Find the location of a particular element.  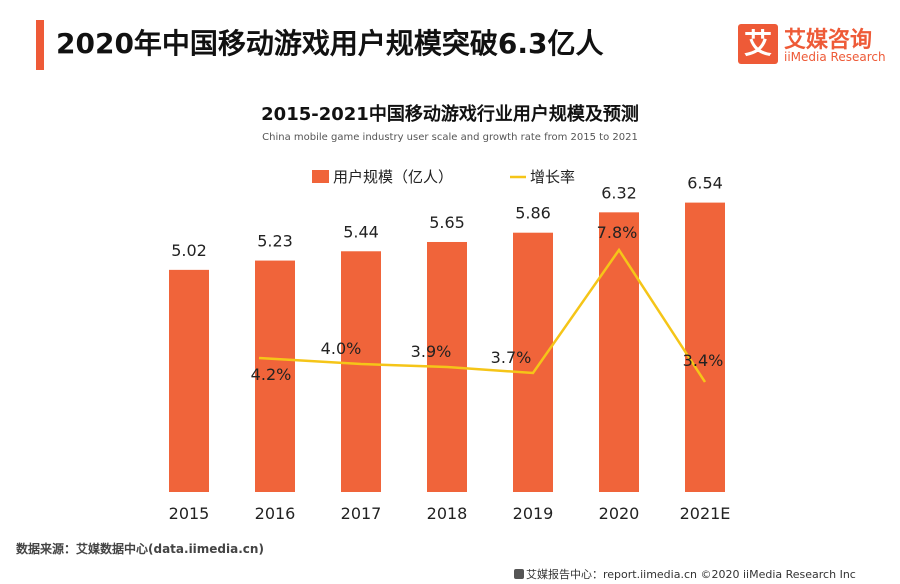

bar-value-label: 5.86 is located at coordinates (533, 213).